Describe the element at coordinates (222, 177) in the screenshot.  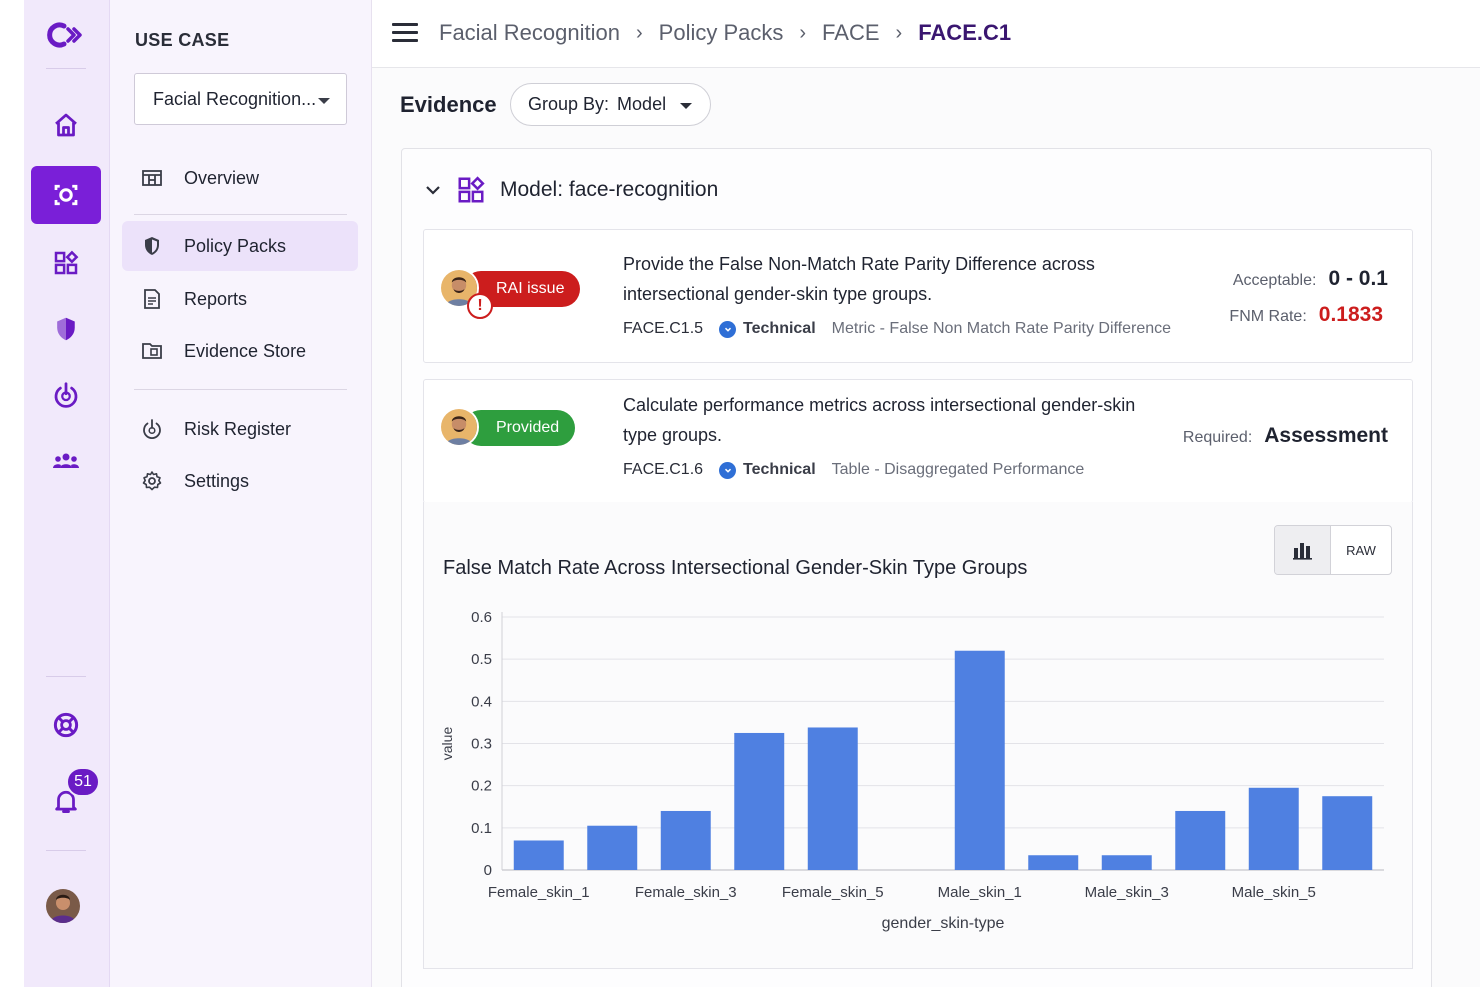
I see `nav-item-label: Overview` at that location.